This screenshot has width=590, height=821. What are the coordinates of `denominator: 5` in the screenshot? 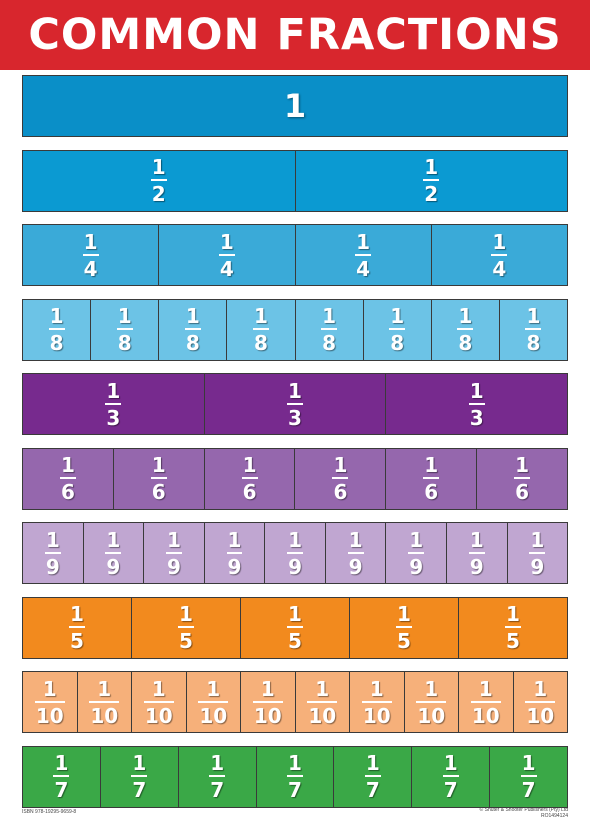 It's located at (404, 638).